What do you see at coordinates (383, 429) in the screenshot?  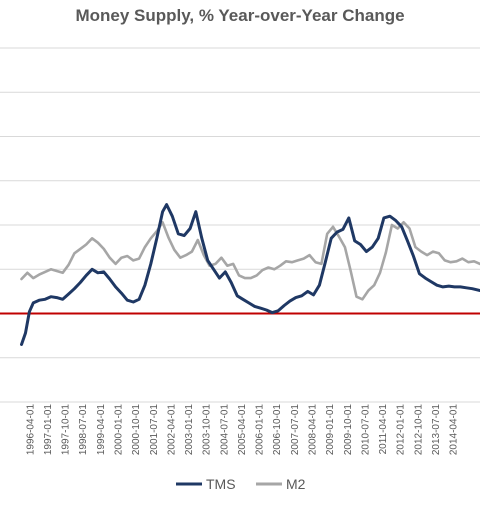 I see `x-tick-label: 2011-04-01` at bounding box center [383, 429].